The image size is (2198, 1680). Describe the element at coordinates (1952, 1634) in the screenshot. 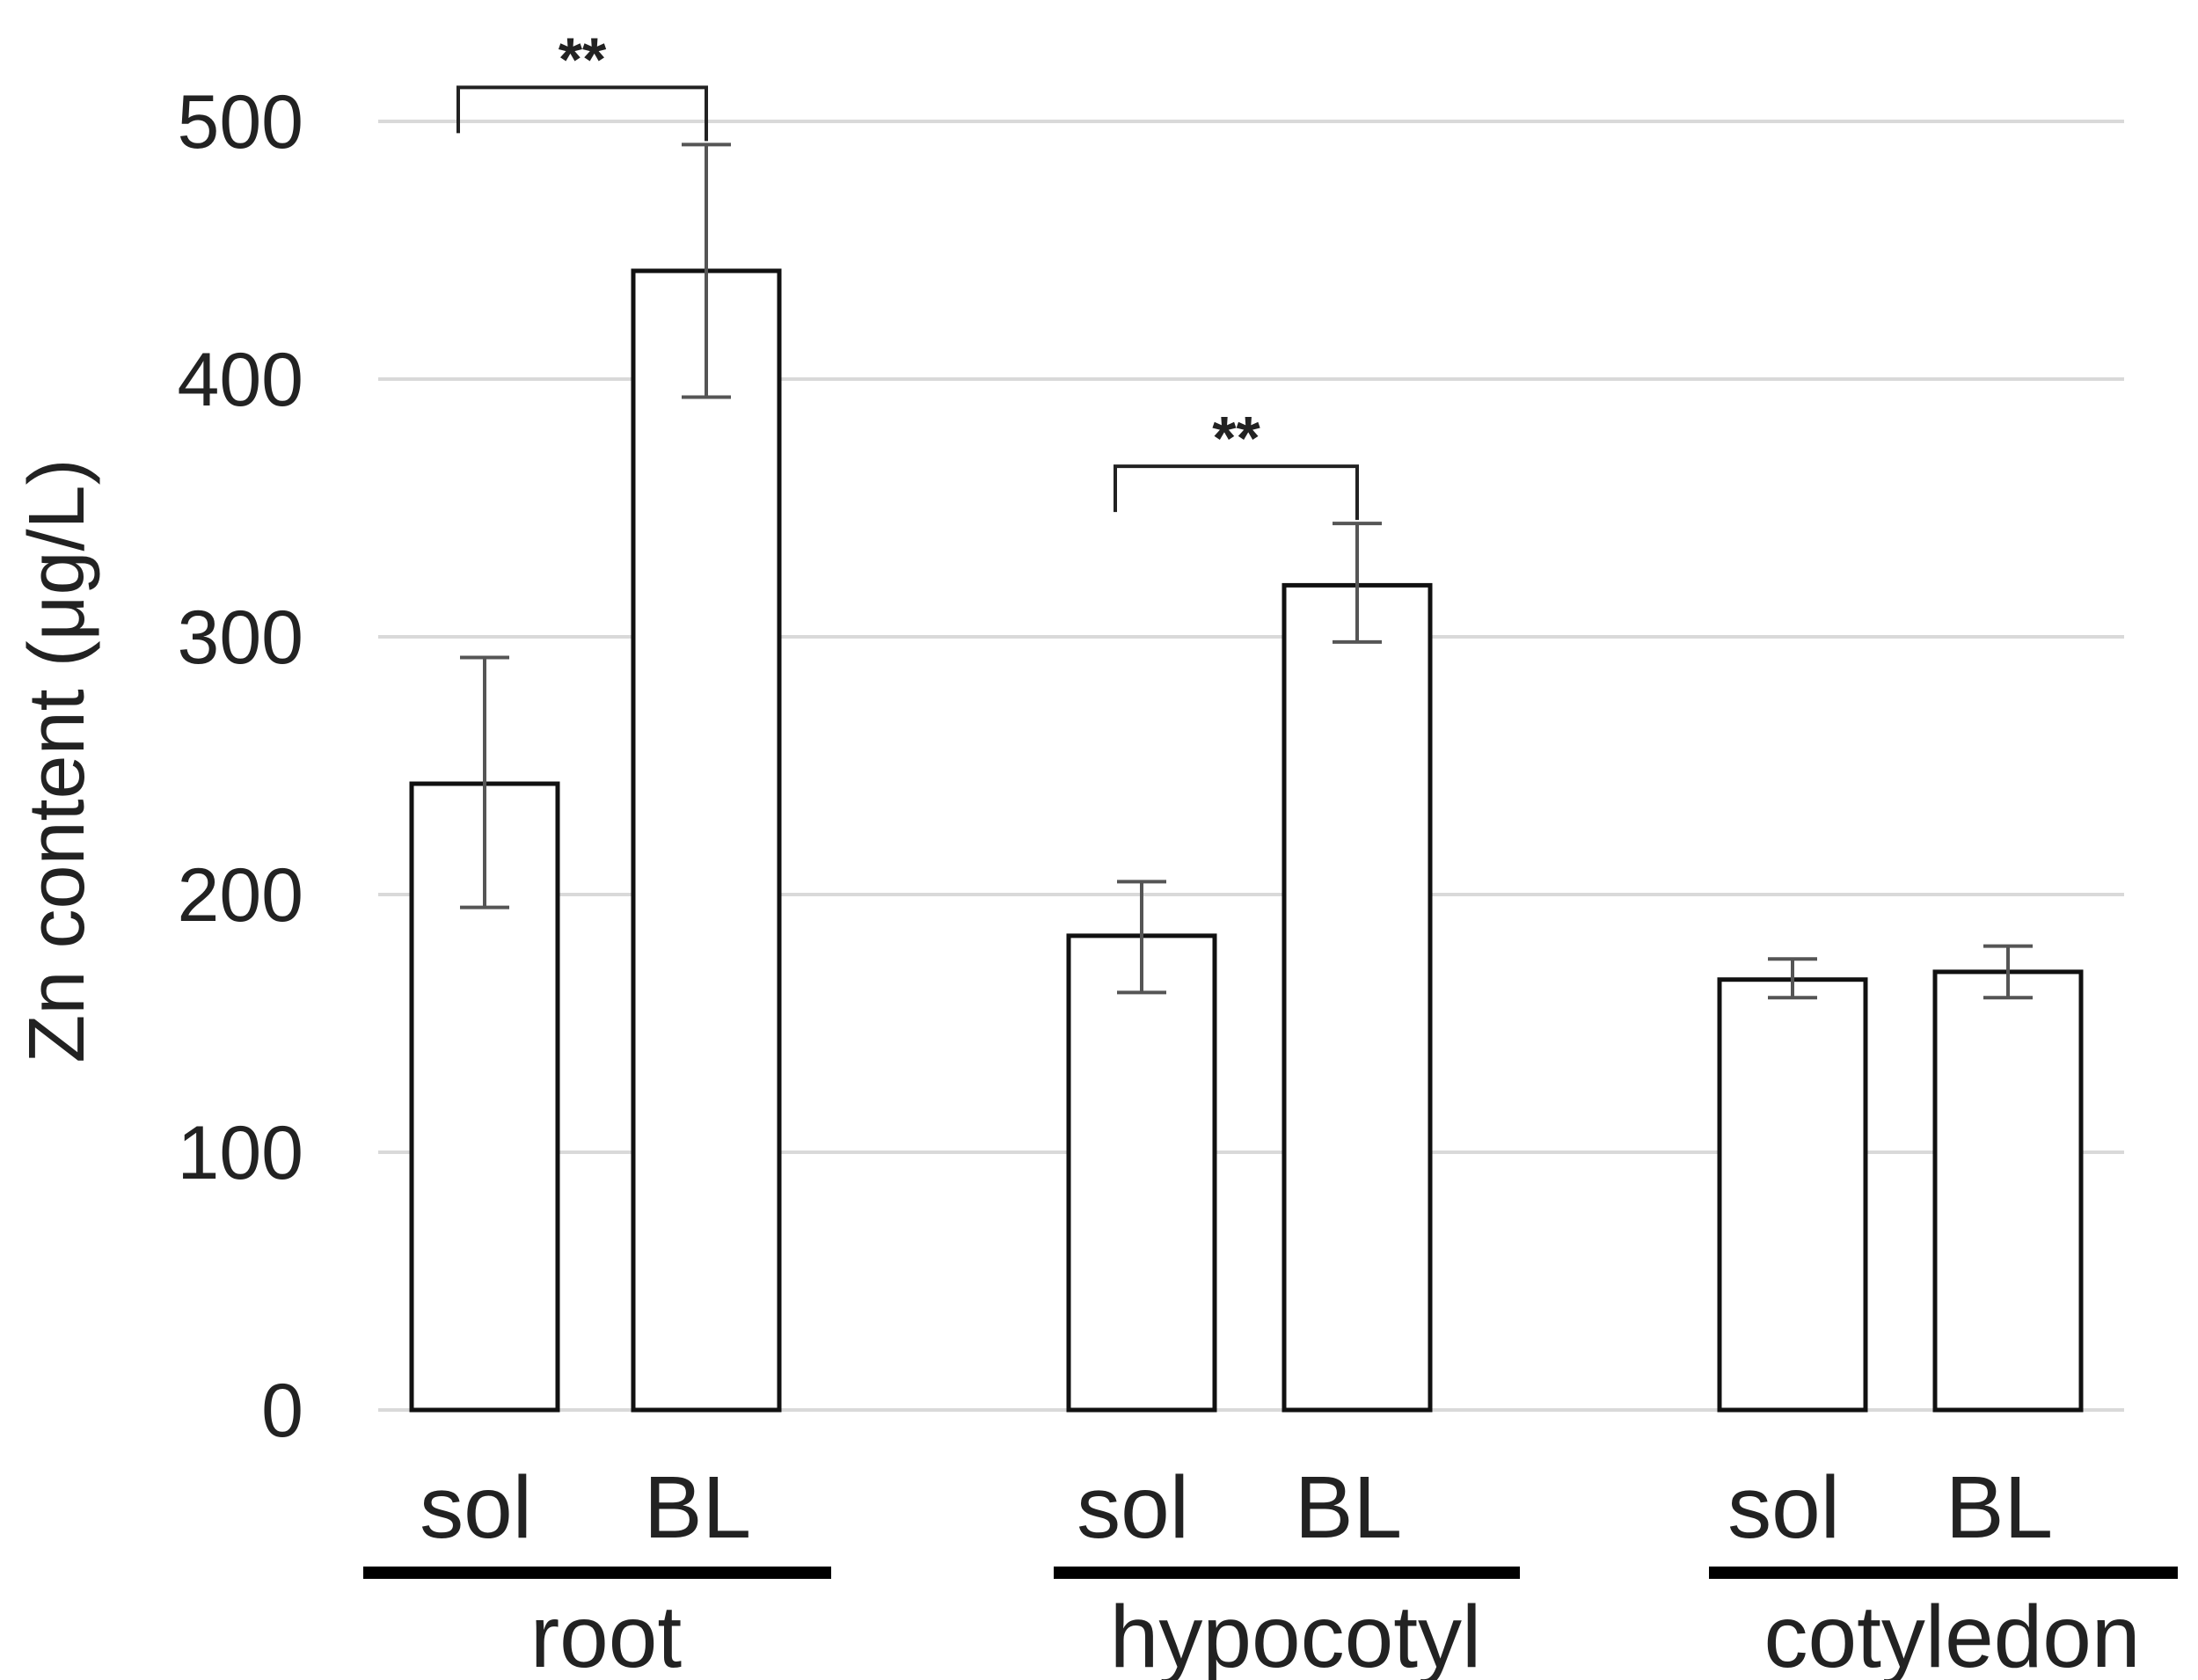

I see `group-label: cotyledon` at that location.